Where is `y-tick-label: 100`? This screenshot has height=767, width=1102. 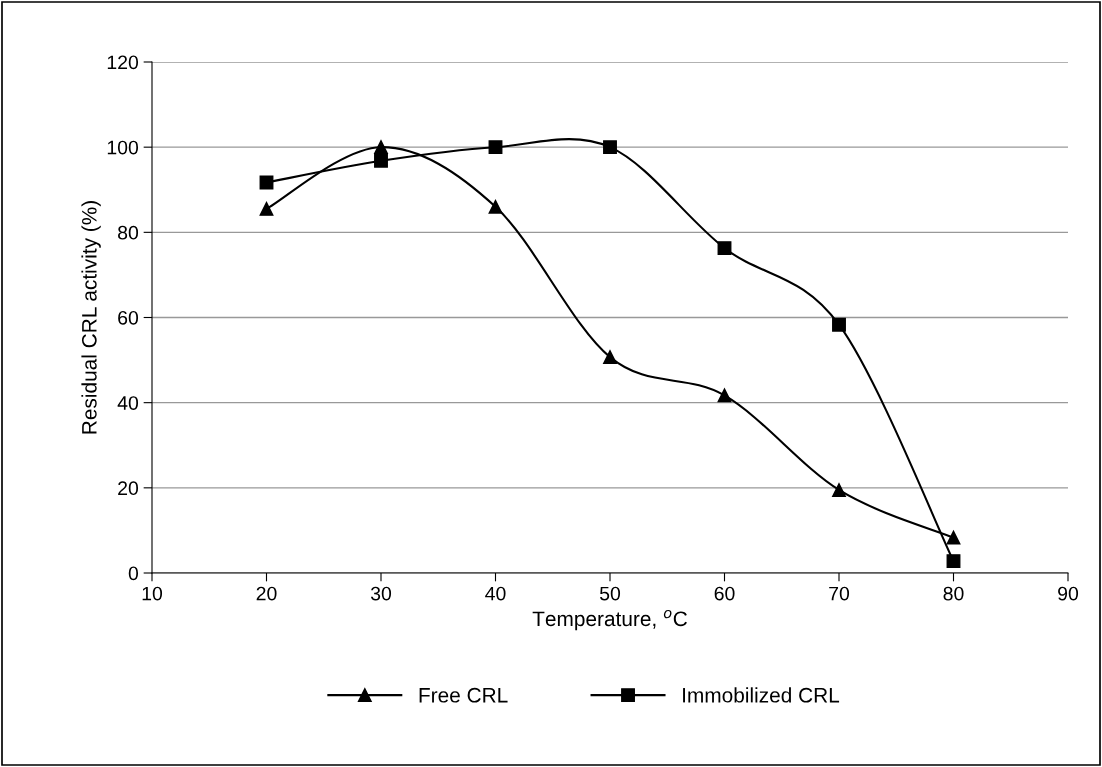 y-tick-label: 100 is located at coordinates (123, 147).